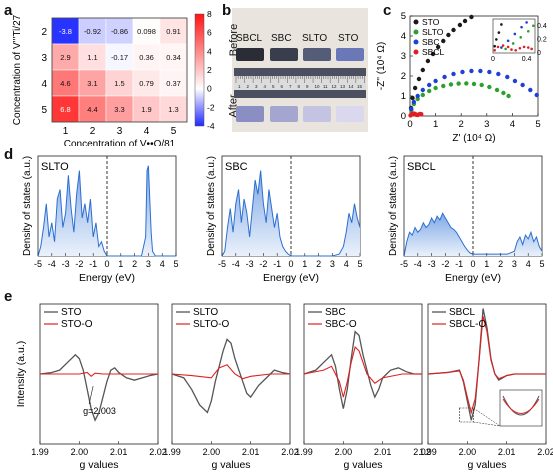  I want to click on heatmap-value-3-0: 6.8, so click(65, 109).